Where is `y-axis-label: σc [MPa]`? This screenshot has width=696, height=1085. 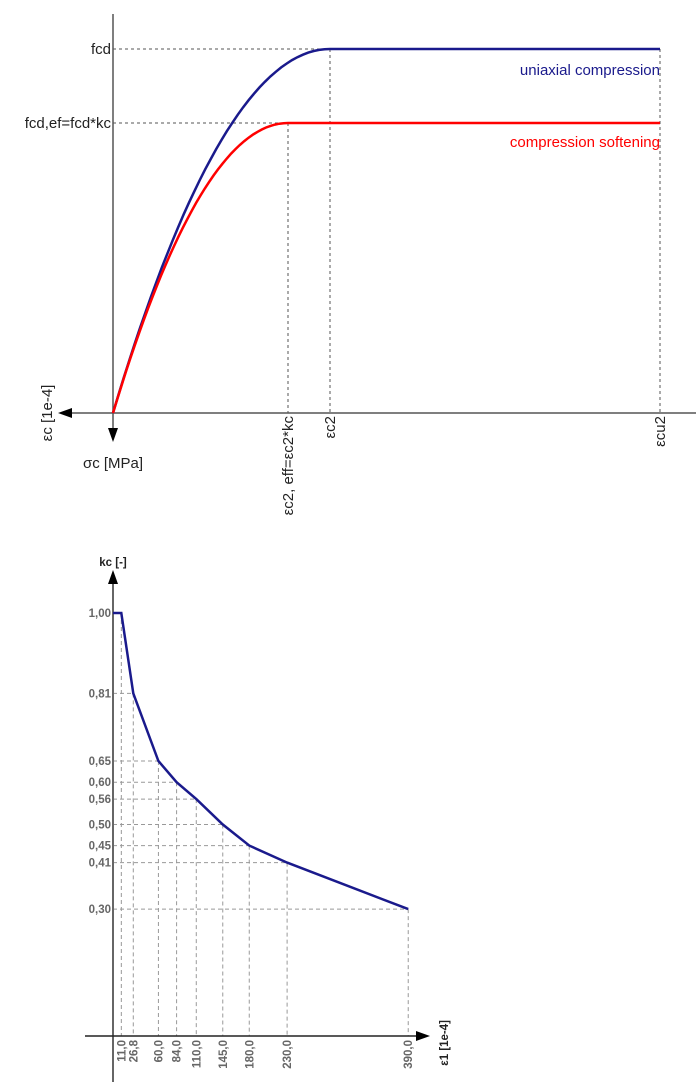
y-axis-label: σc [MPa] is located at coordinates (113, 463).